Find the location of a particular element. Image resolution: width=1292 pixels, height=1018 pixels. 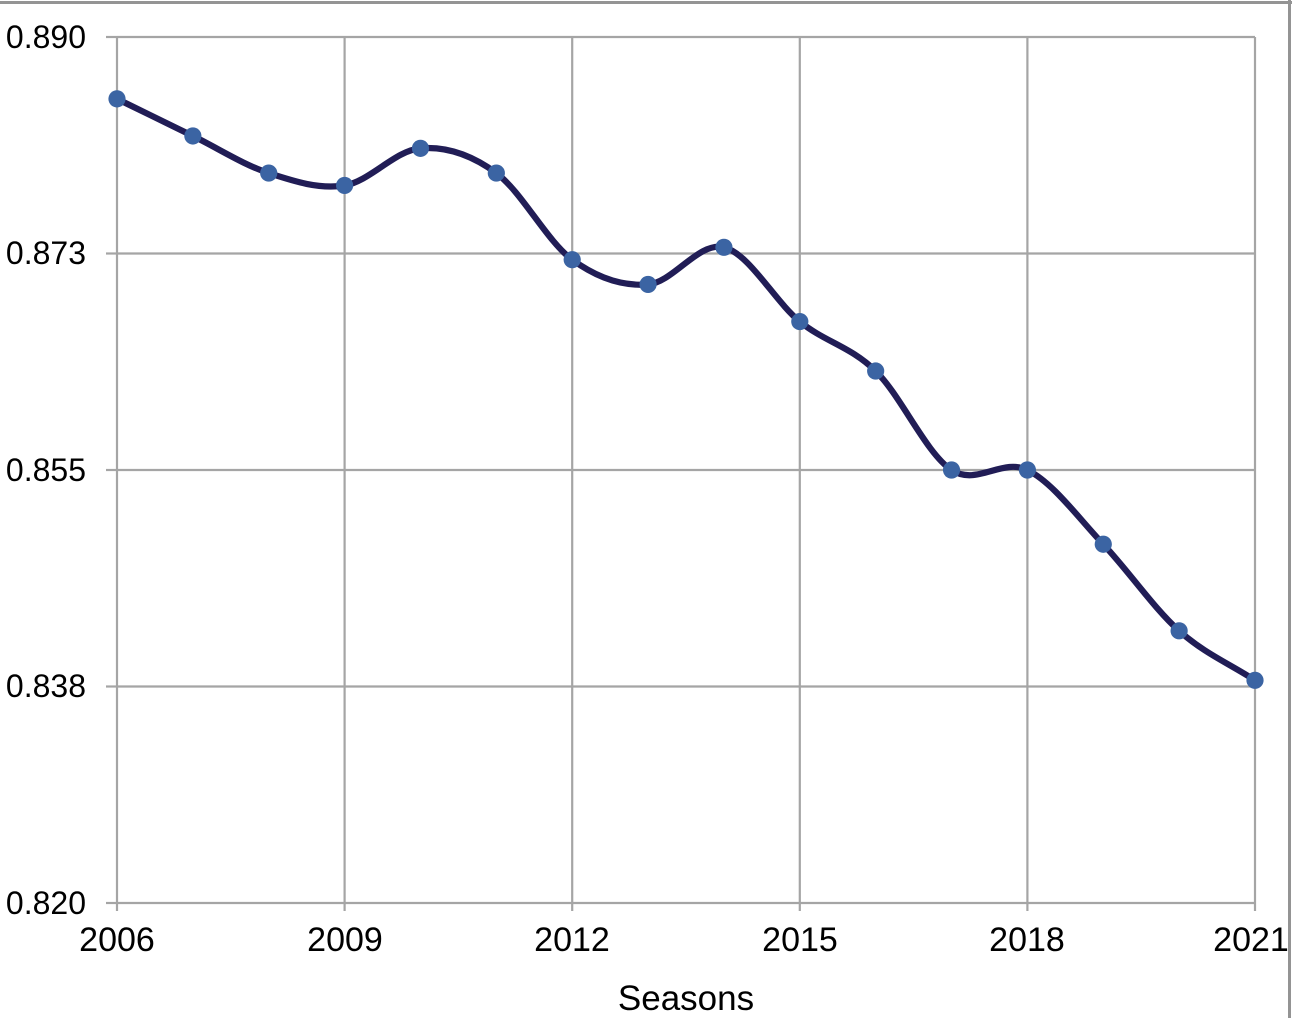

y-axis-tick-label: 0.838 is located at coordinates (45, 686).